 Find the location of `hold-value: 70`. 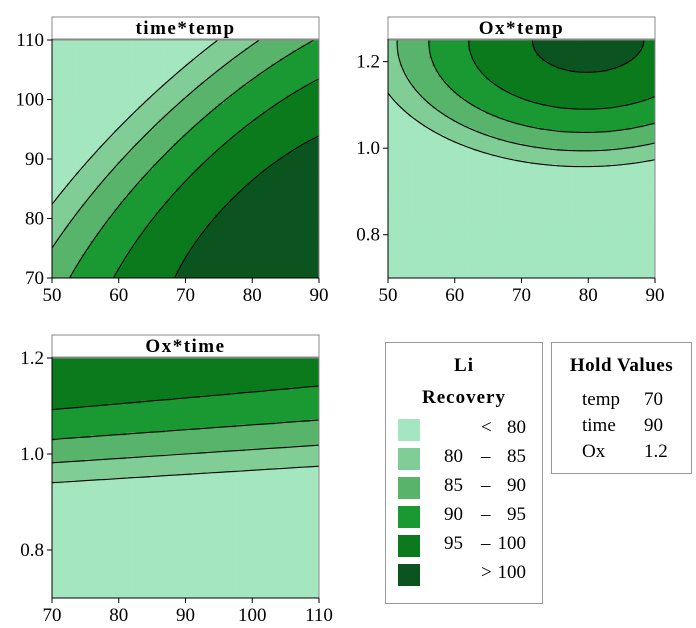

hold-value: 70 is located at coordinates (653, 400).